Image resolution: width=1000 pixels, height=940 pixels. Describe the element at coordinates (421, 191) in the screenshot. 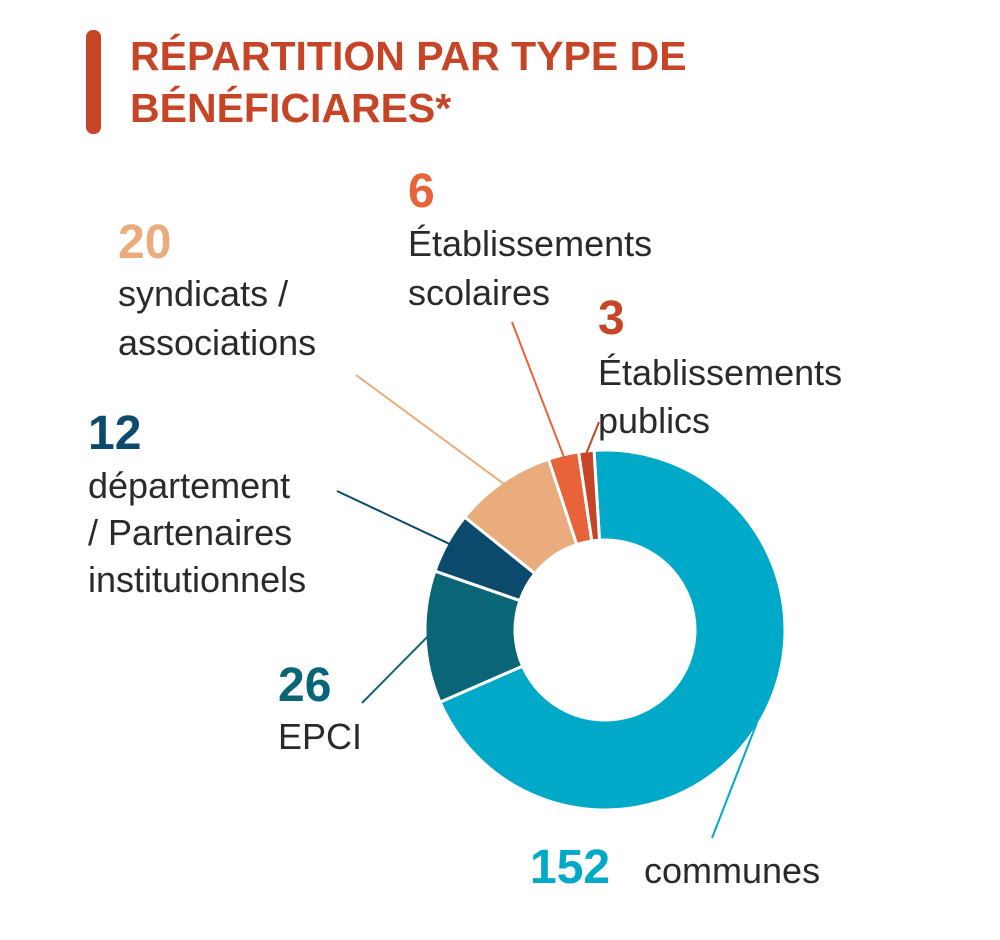

I see `data-label-value-etablissements-scolaires: 6` at that location.